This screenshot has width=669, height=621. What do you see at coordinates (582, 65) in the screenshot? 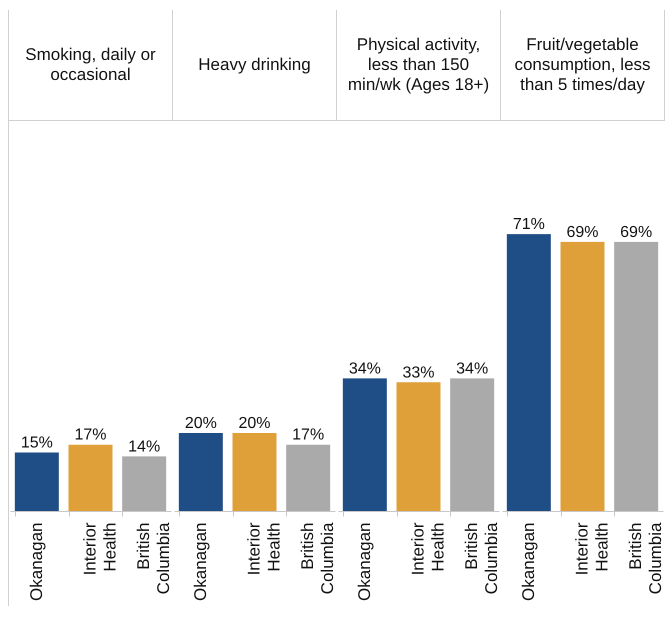
I see `chart-title: Fruit/vegetable consumption, less than 5 times/day` at bounding box center [582, 65].